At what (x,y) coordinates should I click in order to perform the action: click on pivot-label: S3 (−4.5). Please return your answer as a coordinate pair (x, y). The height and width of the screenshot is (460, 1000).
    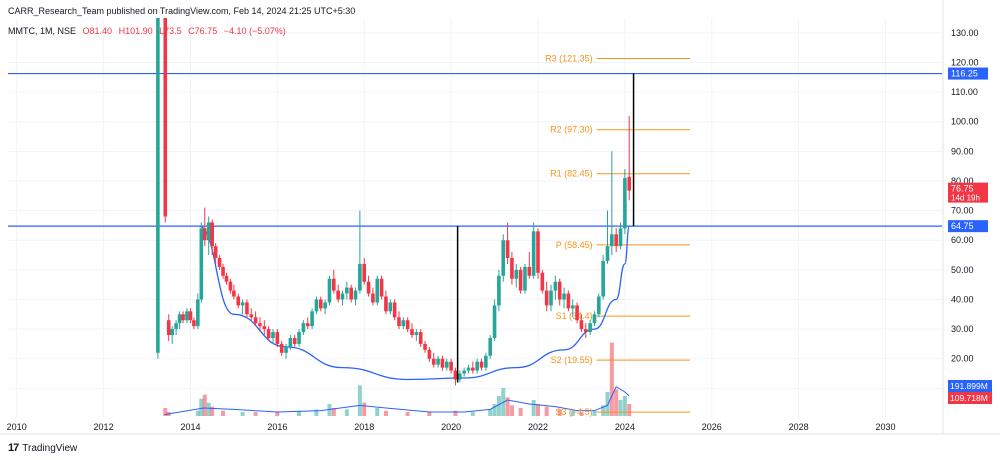
    Looking at the image, I should click on (573, 412).